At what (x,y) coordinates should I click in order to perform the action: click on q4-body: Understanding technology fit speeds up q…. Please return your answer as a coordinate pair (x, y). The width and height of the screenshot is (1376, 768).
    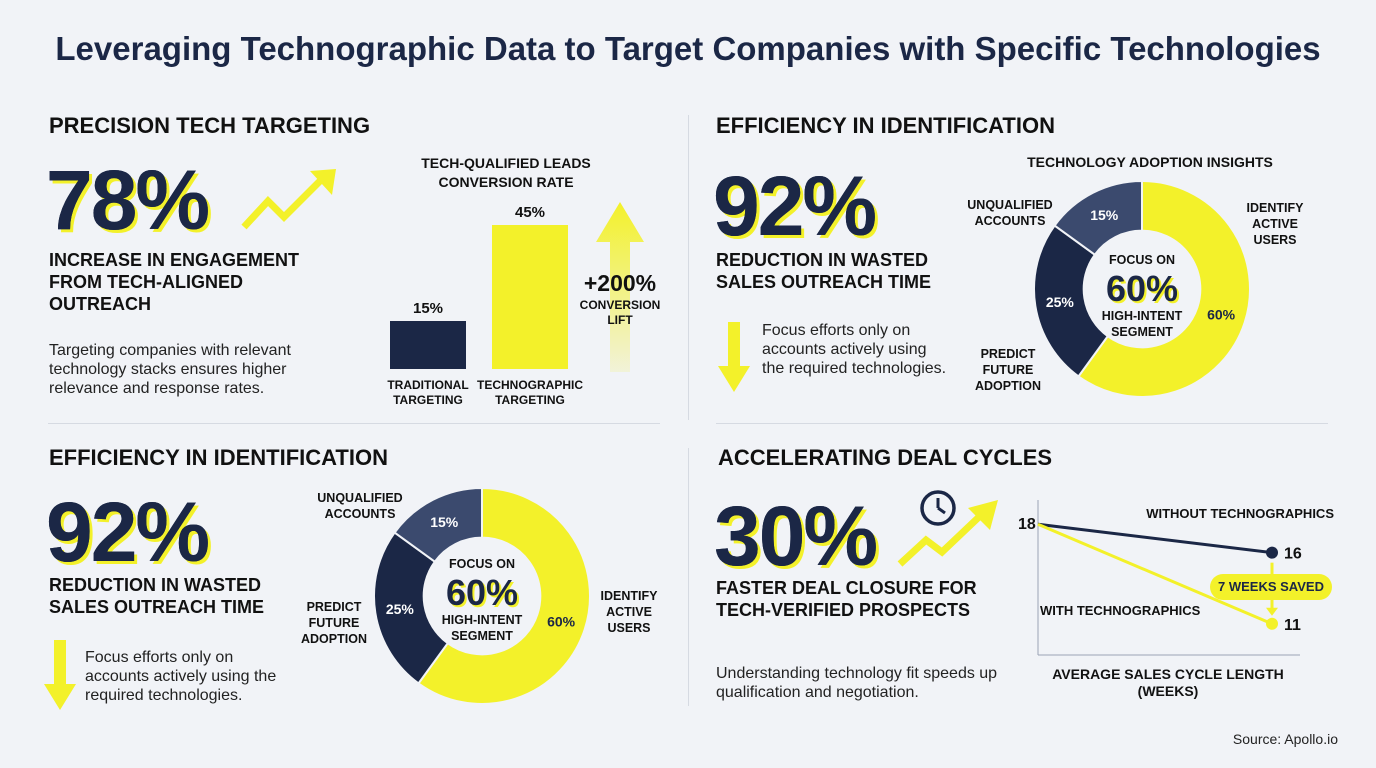
    Looking at the image, I should click on (857, 683).